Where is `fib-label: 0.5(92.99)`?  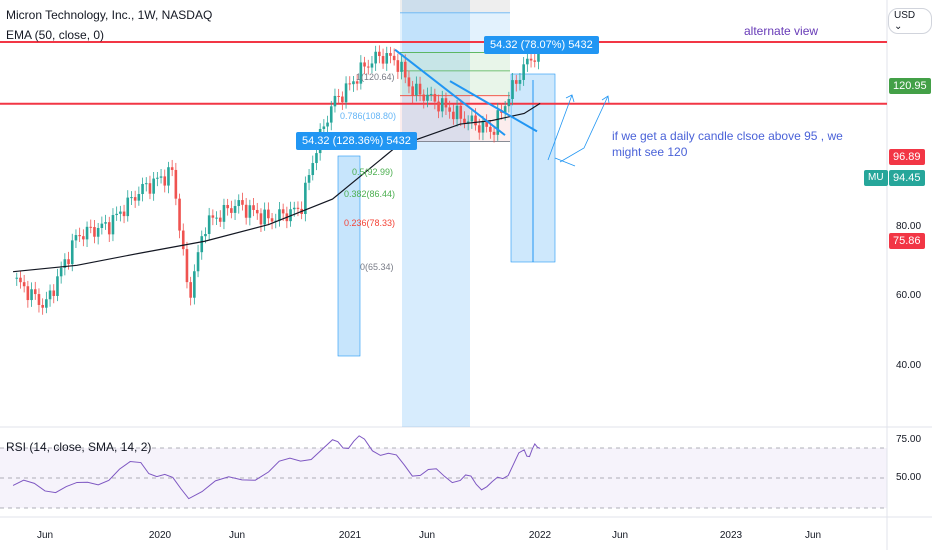
fib-label: 0.5(92.99) is located at coordinates (373, 172).